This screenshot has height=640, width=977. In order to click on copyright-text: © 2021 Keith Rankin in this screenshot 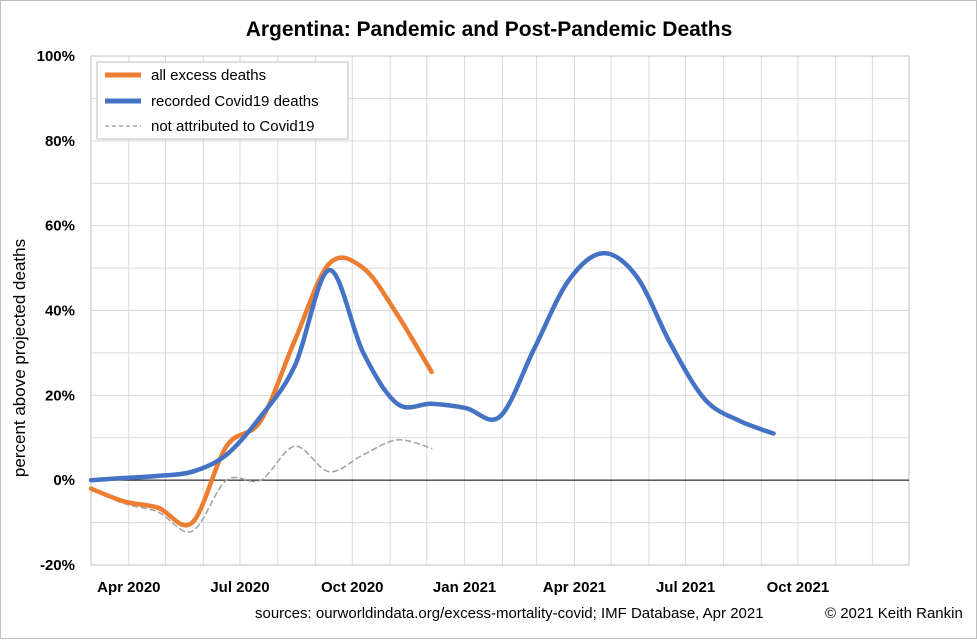, I will do `click(894, 613)`.